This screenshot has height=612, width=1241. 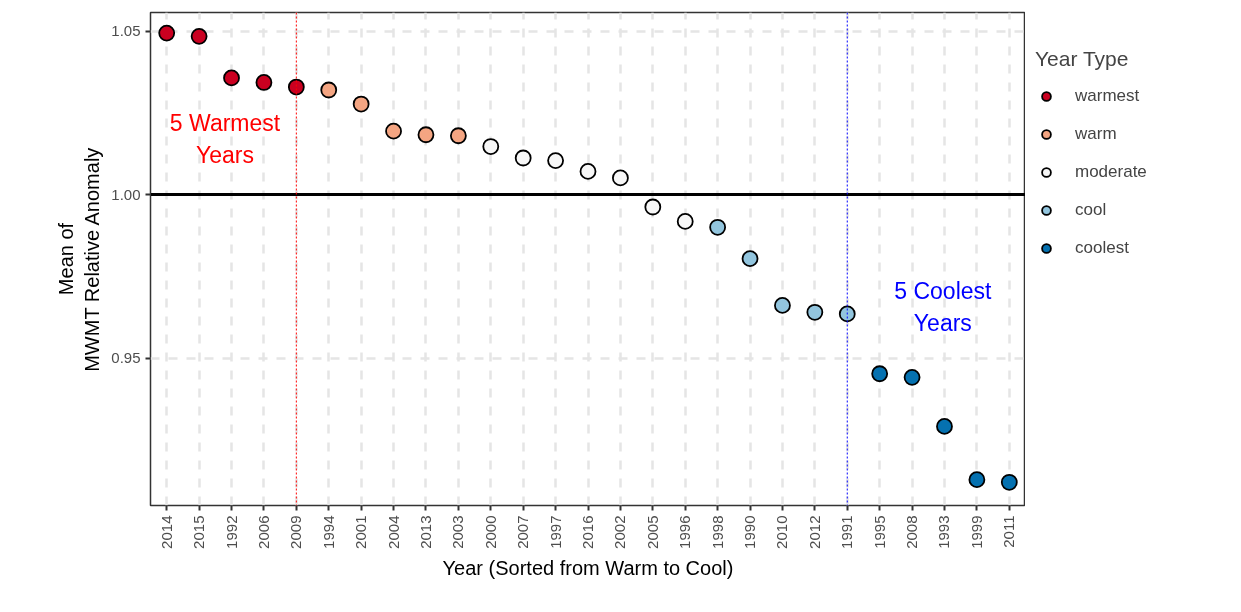 What do you see at coordinates (944, 532) in the screenshot?
I see `x-tick-label: 1993` at bounding box center [944, 532].